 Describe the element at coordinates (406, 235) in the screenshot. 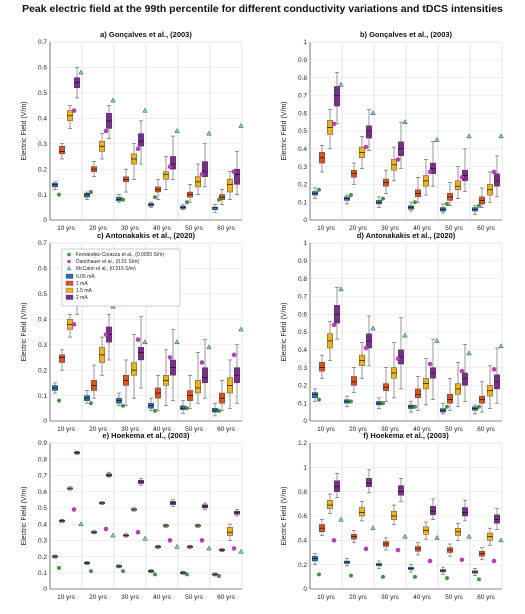

I see `panel-title: d) Antonakakis et al., (2020)` at that location.